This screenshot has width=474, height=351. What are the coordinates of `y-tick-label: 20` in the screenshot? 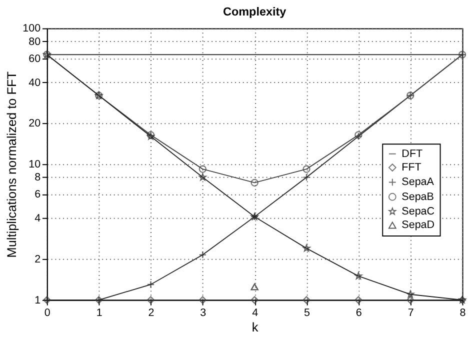 It's located at (34, 124).